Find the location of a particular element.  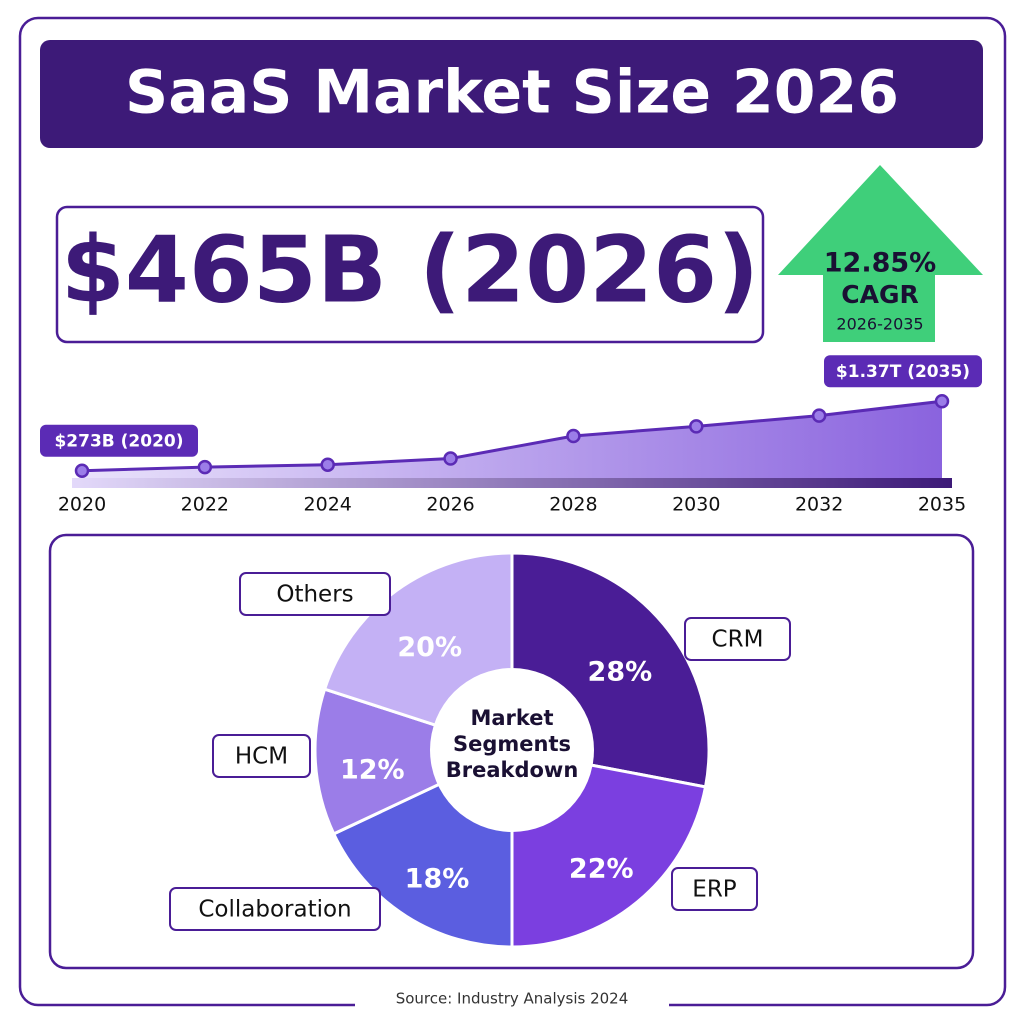

headline-box is located at coordinates (410, 274).